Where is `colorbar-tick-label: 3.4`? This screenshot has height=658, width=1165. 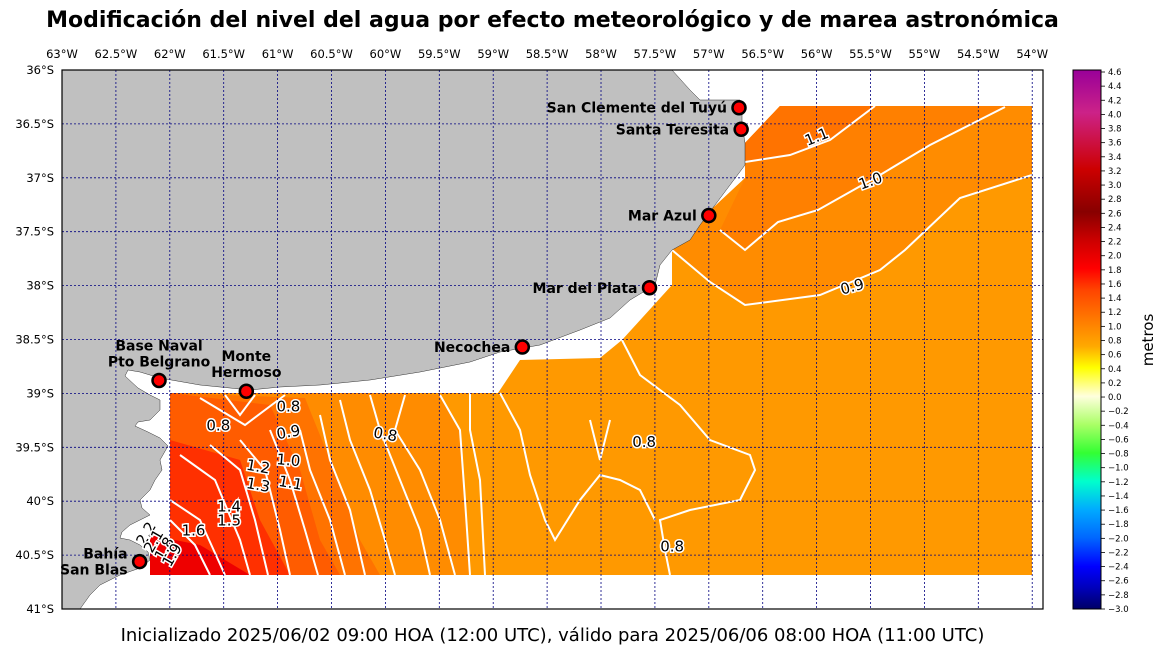 colorbar-tick-label: 3.4 is located at coordinates (1115, 158).